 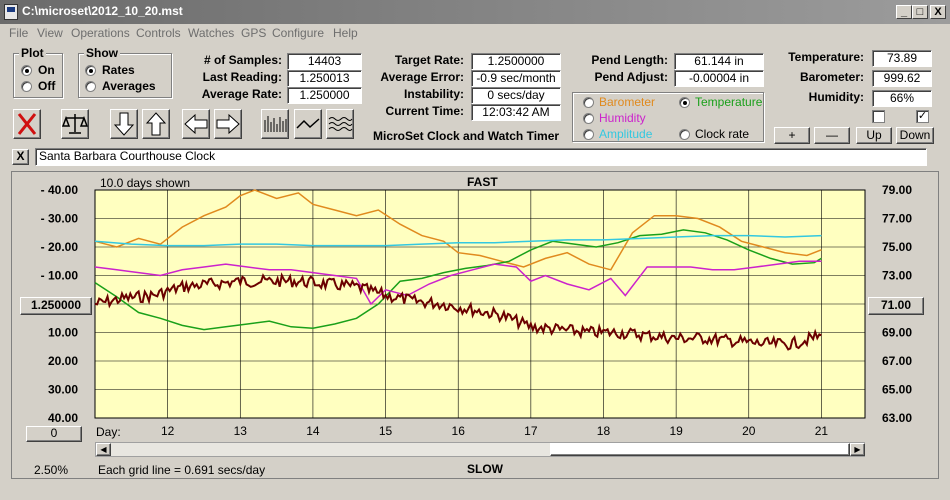 I want to click on up-button: Up, so click(x=874, y=135).